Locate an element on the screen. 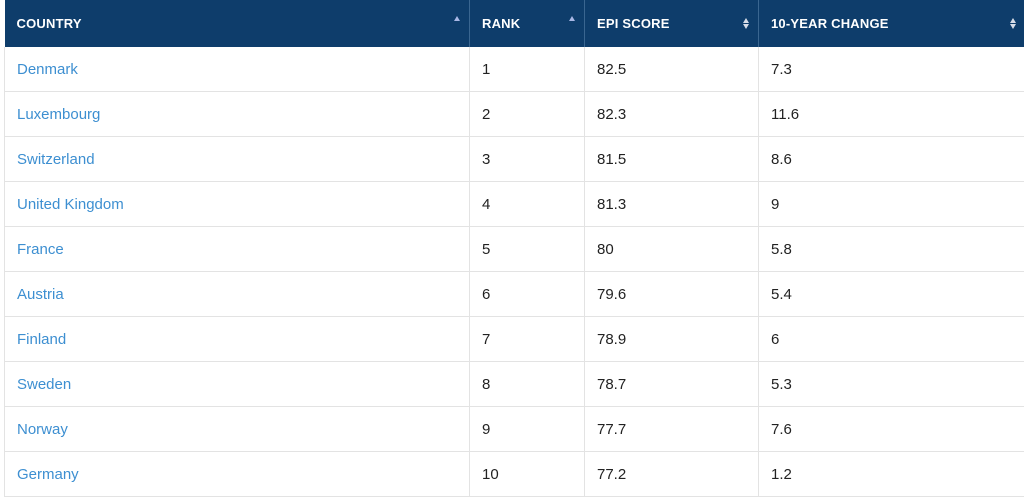  change-cell: 1.2 is located at coordinates (891, 474).